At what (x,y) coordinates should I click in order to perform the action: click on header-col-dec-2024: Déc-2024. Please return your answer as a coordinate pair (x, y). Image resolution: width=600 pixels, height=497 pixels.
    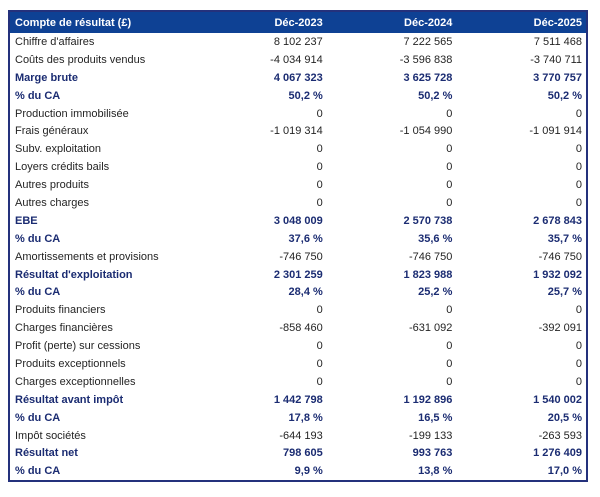
    Looking at the image, I should click on (391, 22).